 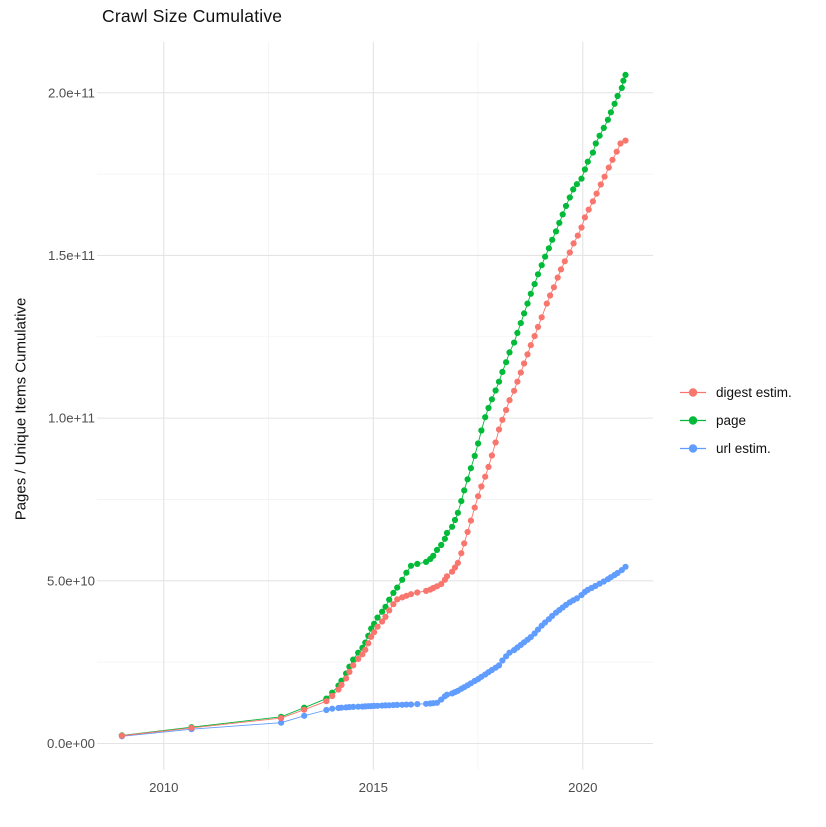 I want to click on legend: digest estim. page url estim., so click(x=735, y=420).